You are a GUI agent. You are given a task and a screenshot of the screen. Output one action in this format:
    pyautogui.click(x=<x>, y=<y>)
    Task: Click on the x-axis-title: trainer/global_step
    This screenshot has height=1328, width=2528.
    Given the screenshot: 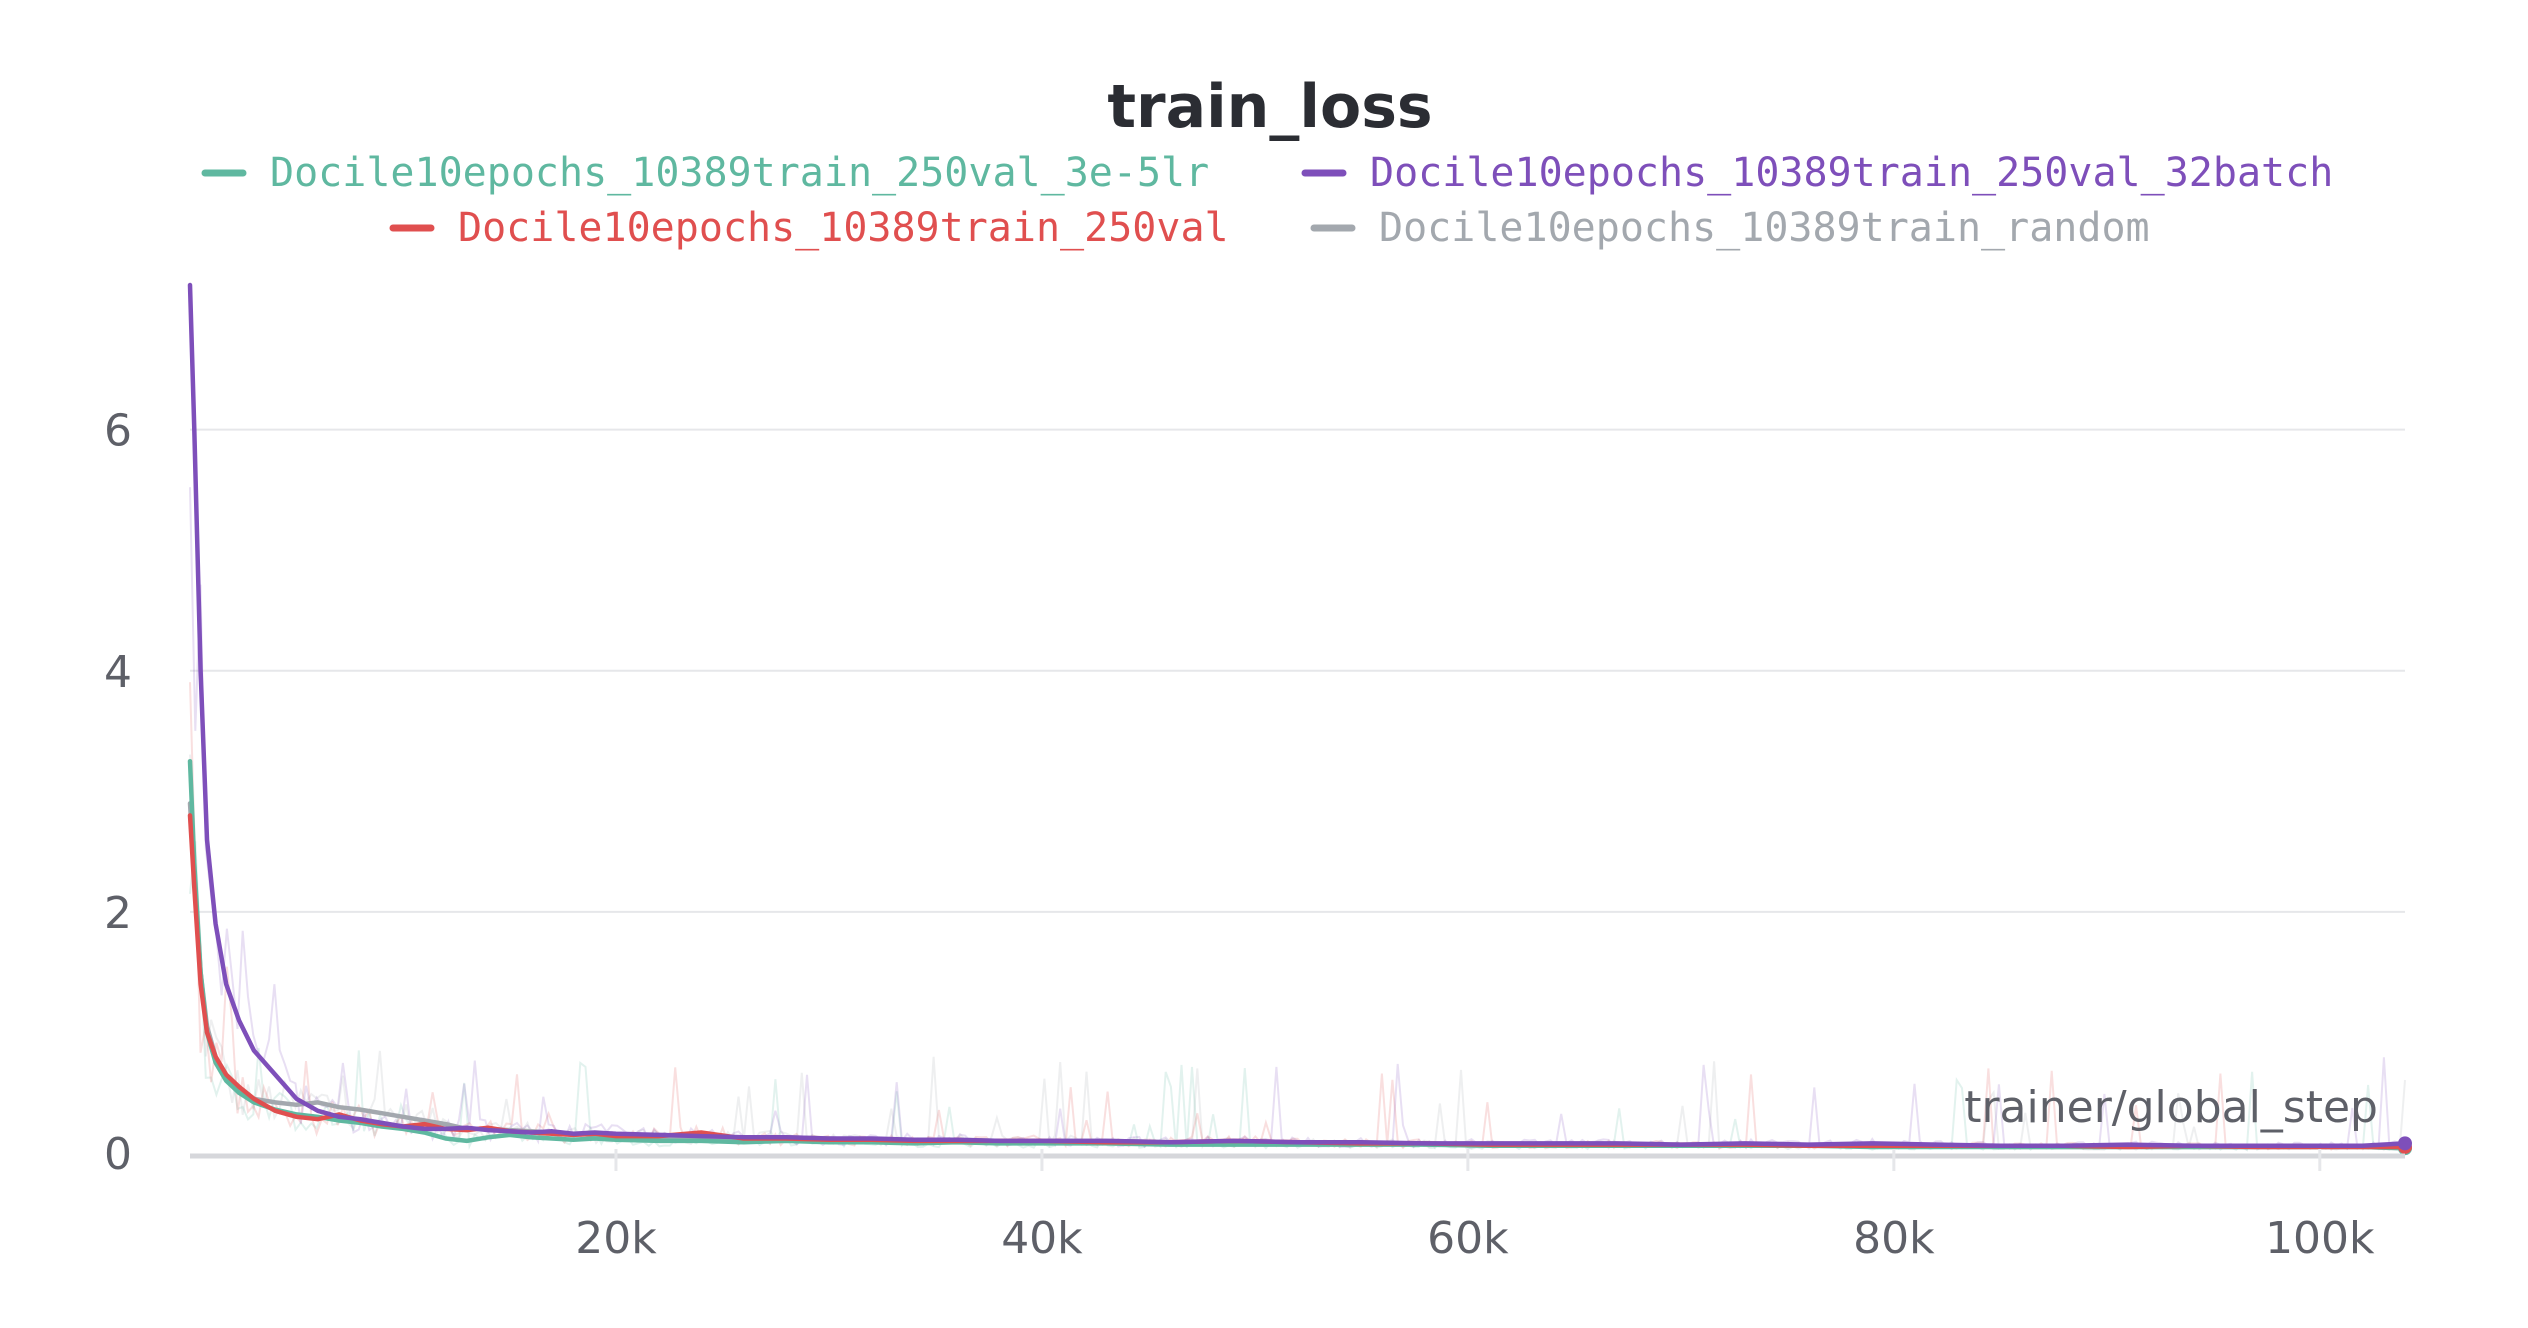 What is the action you would take?
    pyautogui.click(x=2171, y=1107)
    